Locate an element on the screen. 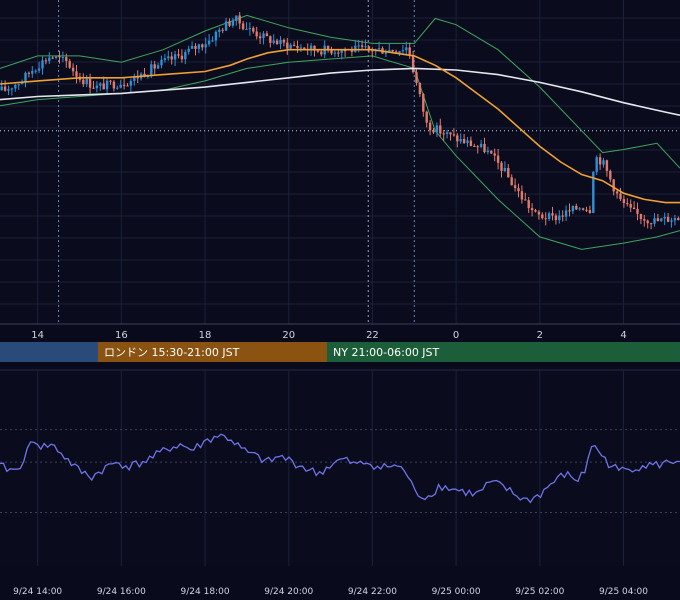 Image resolution: width=680 pixels, height=600 pixels. session-asia-bar is located at coordinates (49, 352).